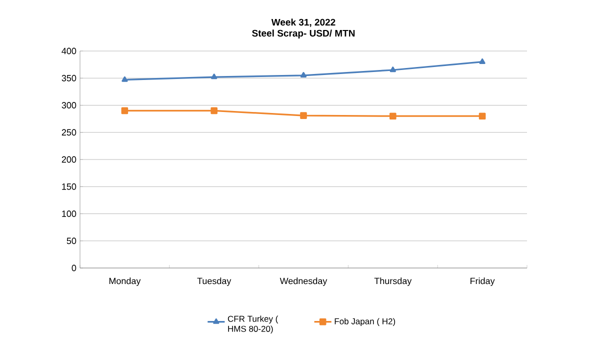 The height and width of the screenshot is (346, 600). Describe the element at coordinates (304, 282) in the screenshot. I see `x-tick-label: Wednesday` at that location.